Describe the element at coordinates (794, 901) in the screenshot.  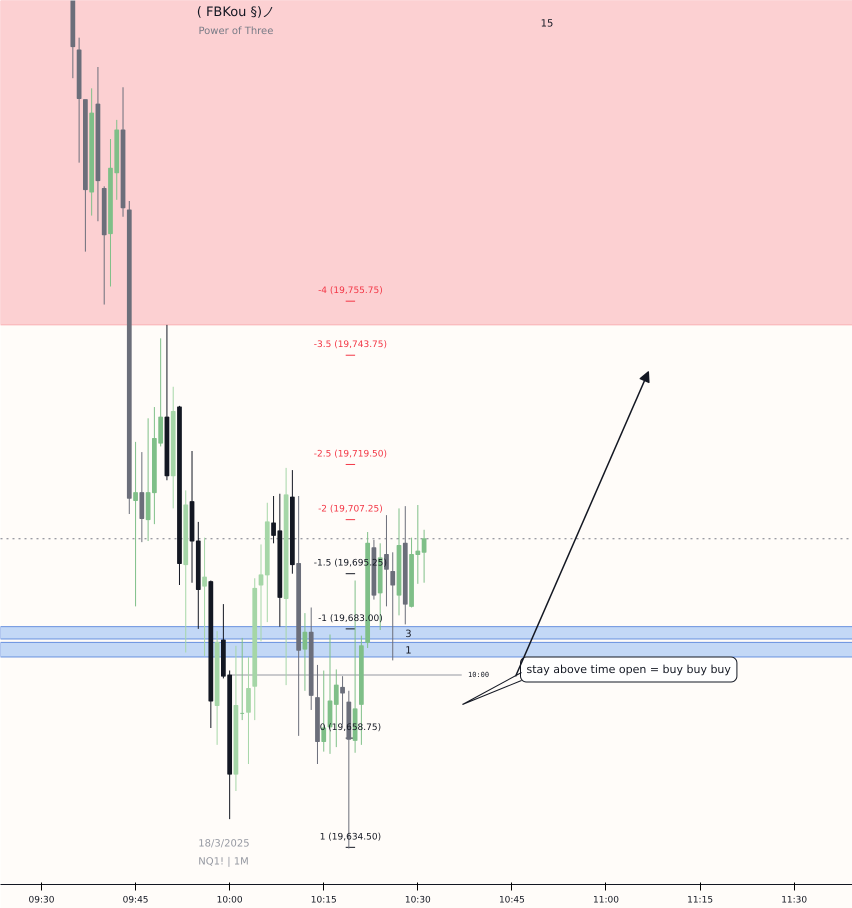
I see `x-tick-label: 11:30` at that location.